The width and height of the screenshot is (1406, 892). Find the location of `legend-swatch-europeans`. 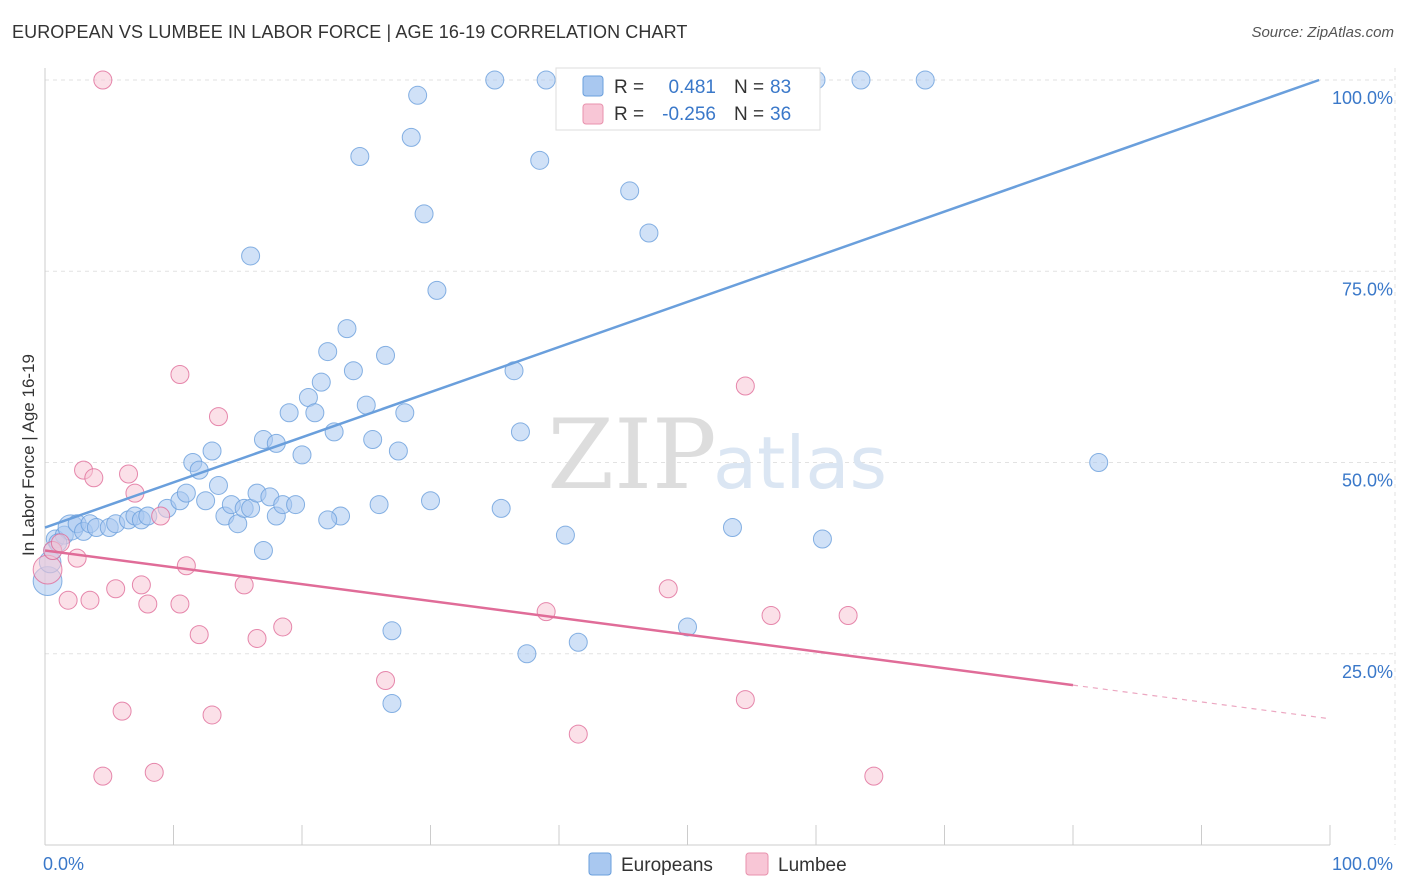

legend-swatch-europeans is located at coordinates (593, 86).